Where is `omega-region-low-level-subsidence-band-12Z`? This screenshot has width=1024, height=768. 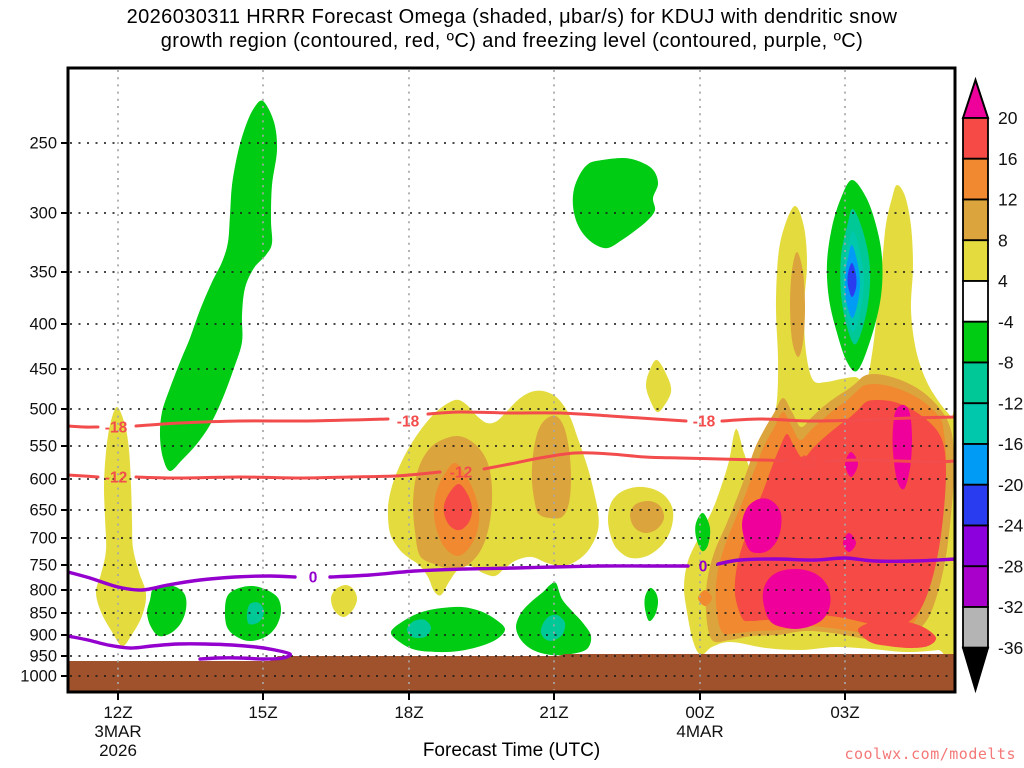 omega-region-low-level-subsidence-band-12Z is located at coordinates (121, 527).